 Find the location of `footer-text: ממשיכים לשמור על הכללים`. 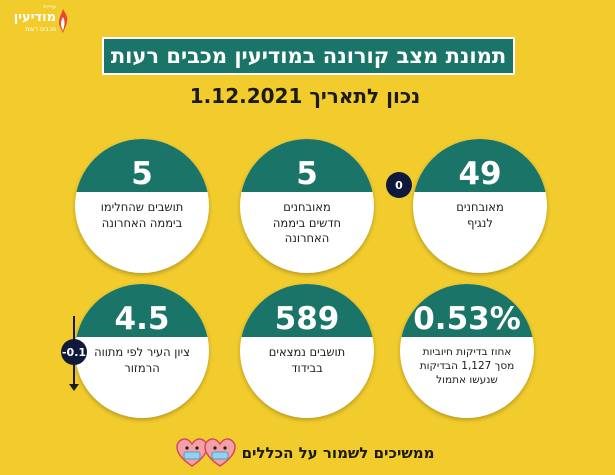

footer-text: ממשיכים לשמור על הכללים is located at coordinates (338, 453).